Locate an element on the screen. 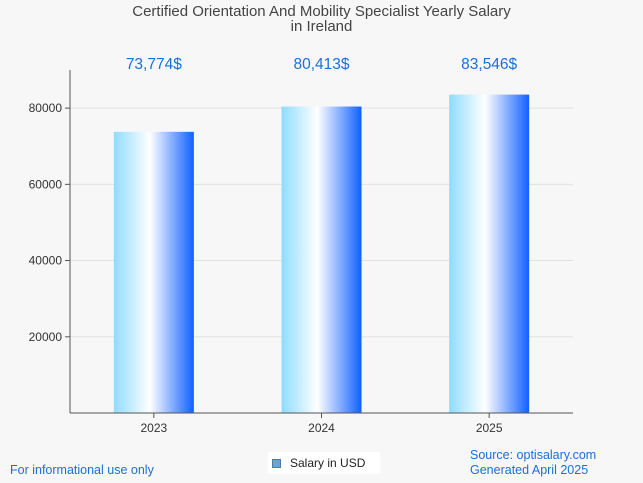  y-tick-label-1: 40000 is located at coordinates (46, 261).